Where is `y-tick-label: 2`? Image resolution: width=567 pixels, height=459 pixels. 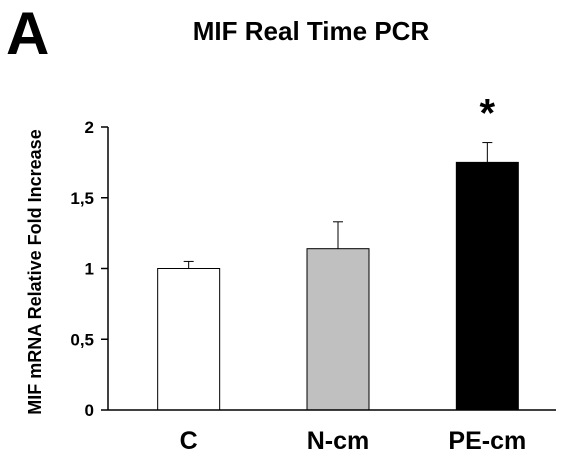
y-tick-label: 2 is located at coordinates (89, 127).